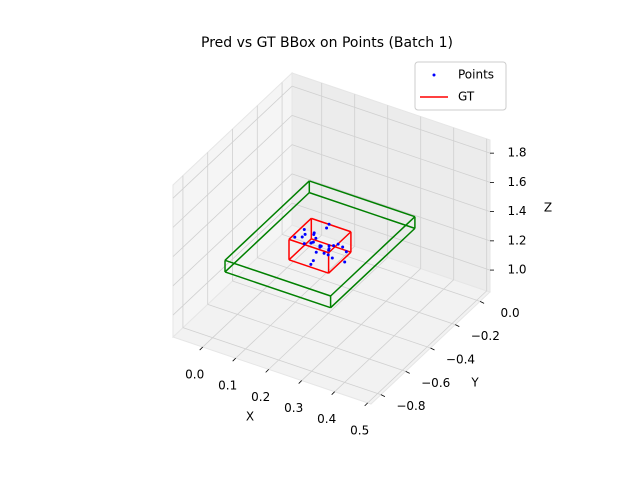  I want to click on z-axis-label: Z, so click(548, 208).